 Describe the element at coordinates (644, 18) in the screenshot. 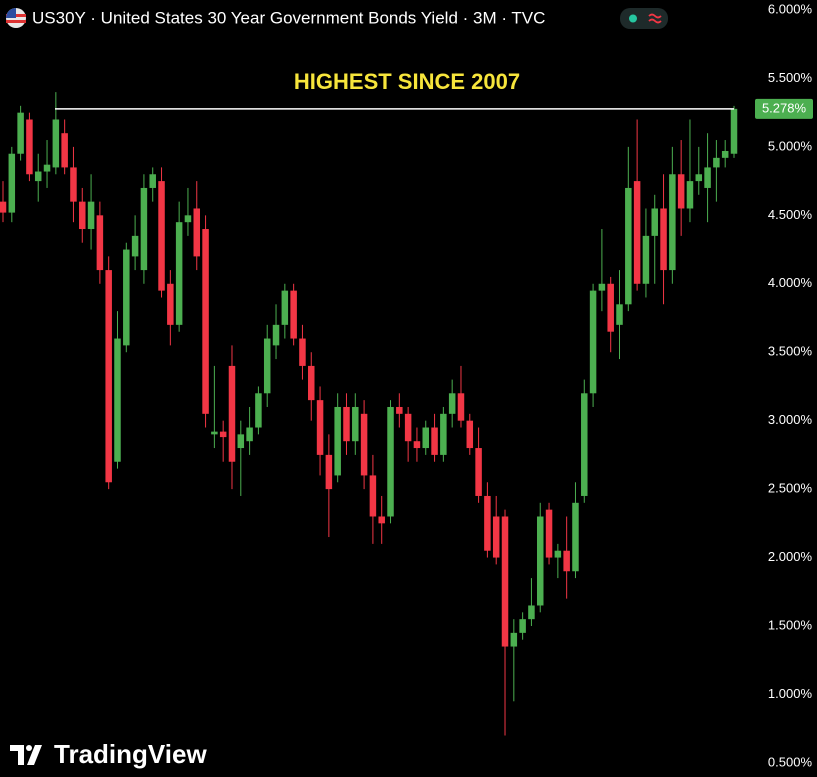

I see `status-badge` at that location.